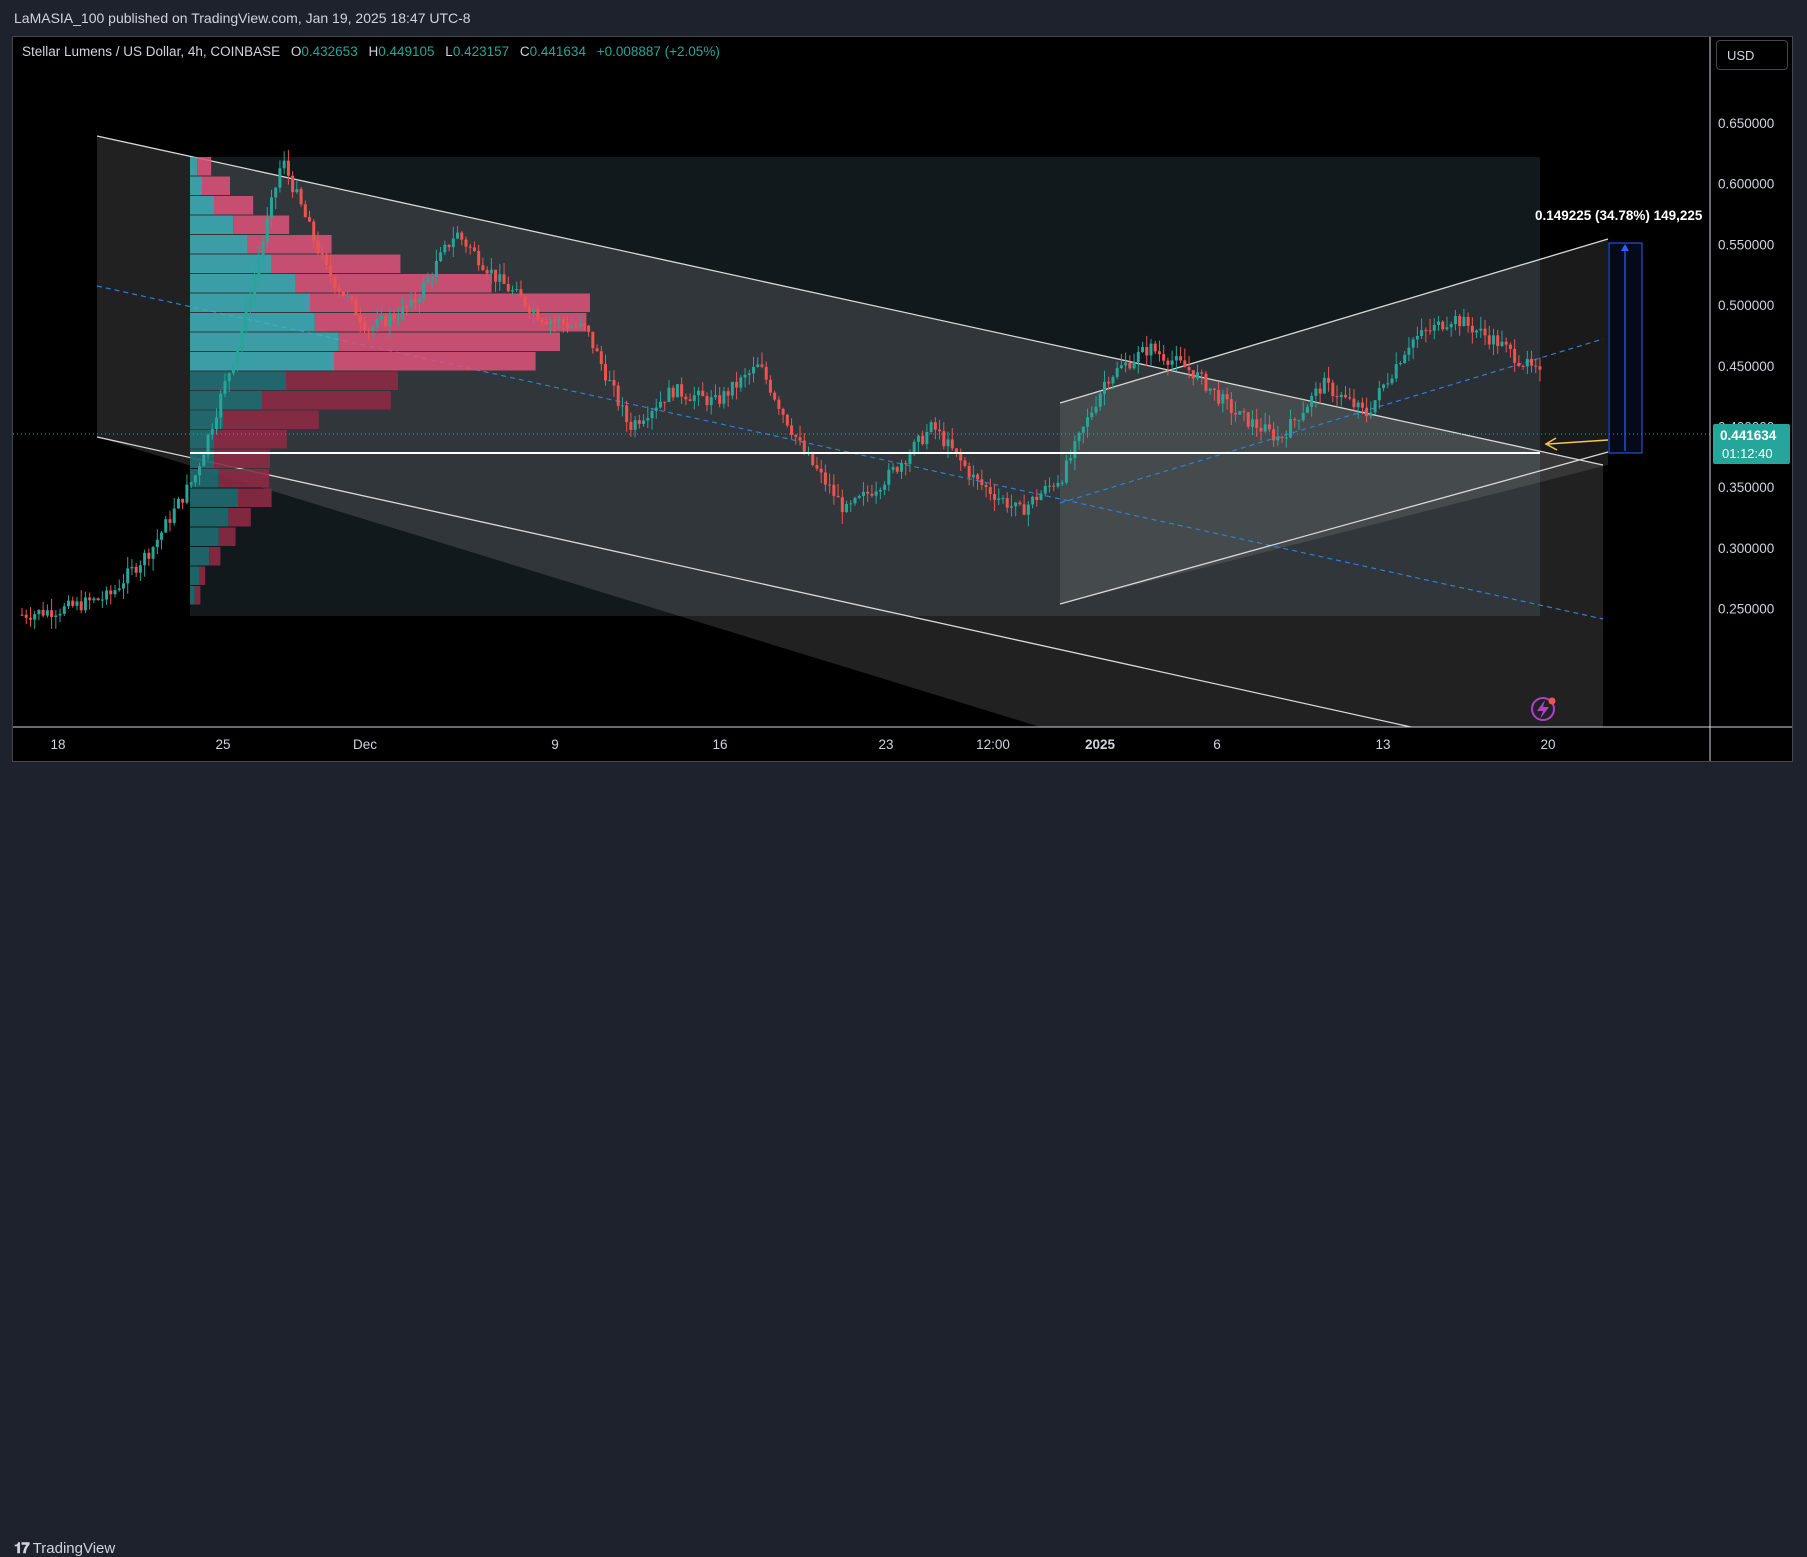 The image size is (1807, 1557). What do you see at coordinates (1100, 744) in the screenshot?
I see `time-tick-label: 2025` at bounding box center [1100, 744].